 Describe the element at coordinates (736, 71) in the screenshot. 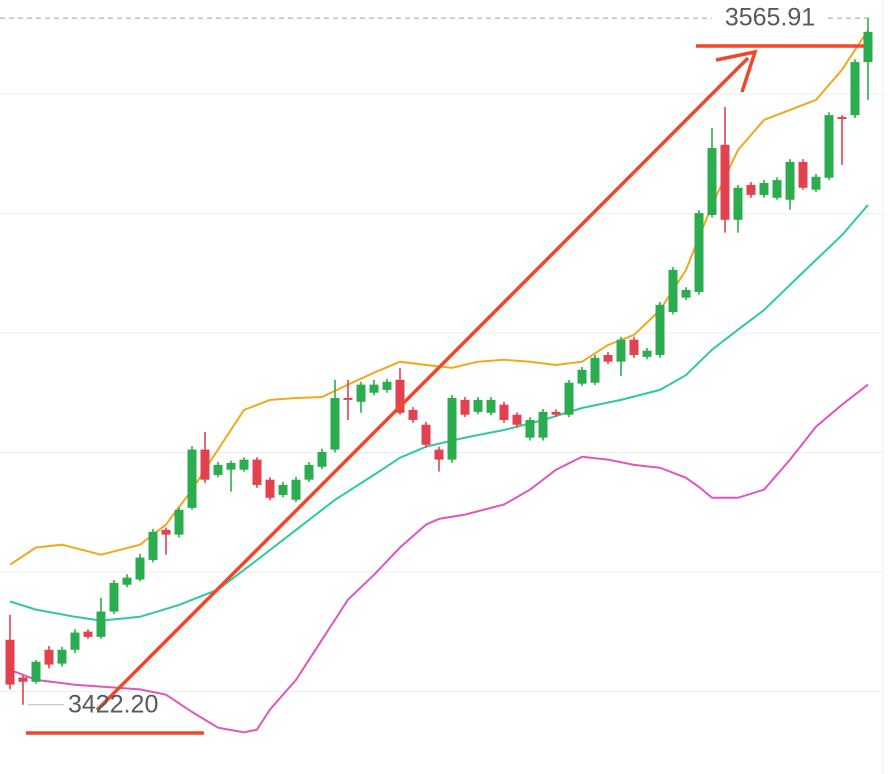

I see `arrow-head` at that location.